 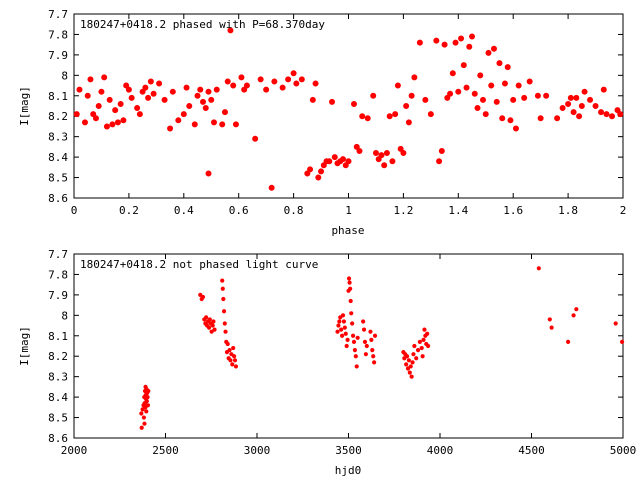 I want to click on unphased-y-axis-label: I[mag], so click(x=24, y=346).